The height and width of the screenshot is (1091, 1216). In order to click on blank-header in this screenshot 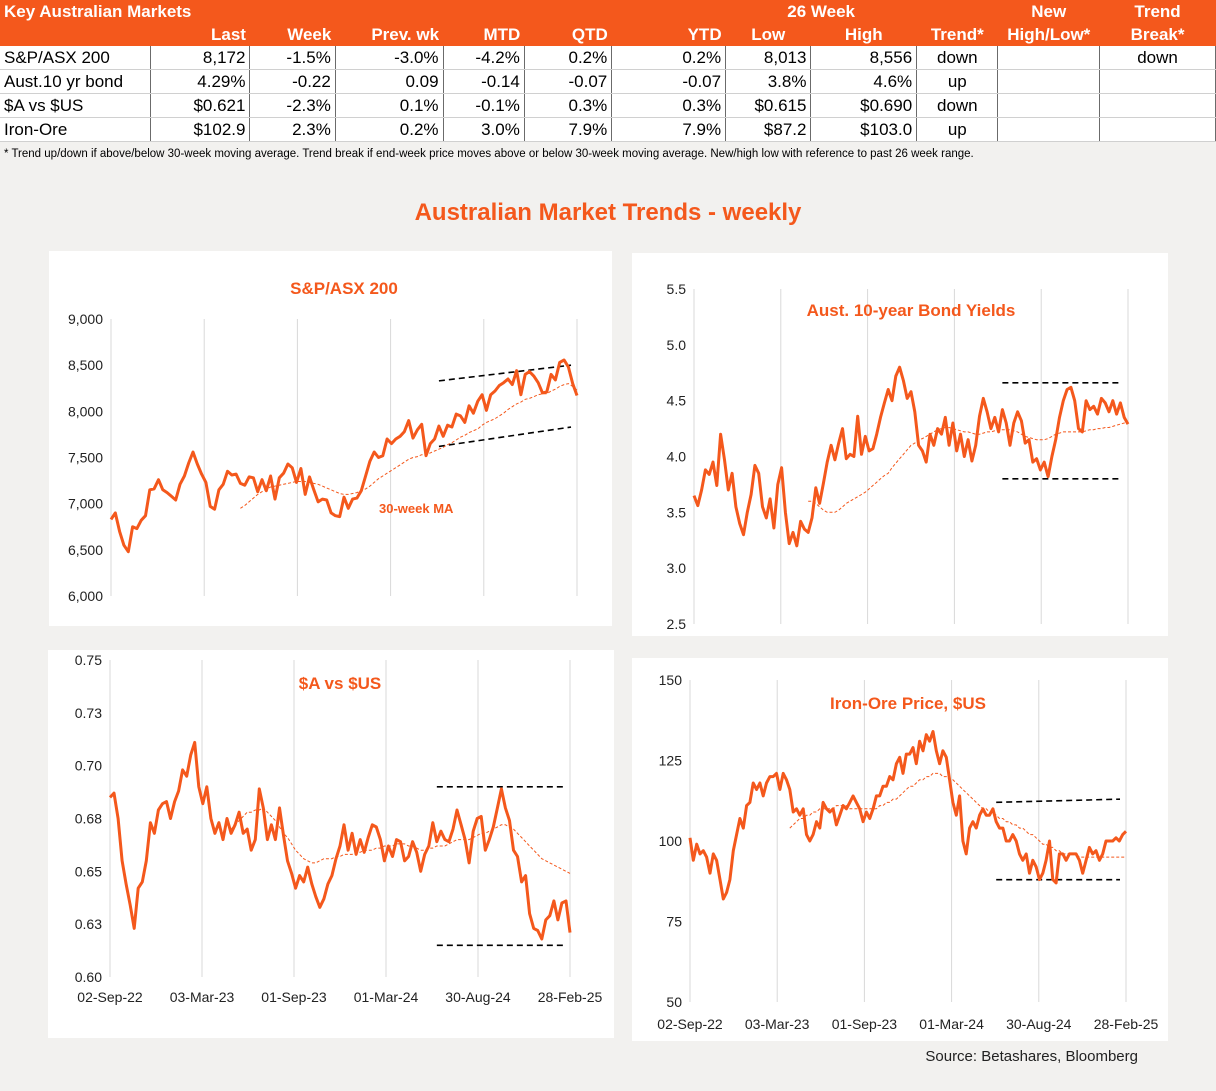, I will do `click(957, 11)`.